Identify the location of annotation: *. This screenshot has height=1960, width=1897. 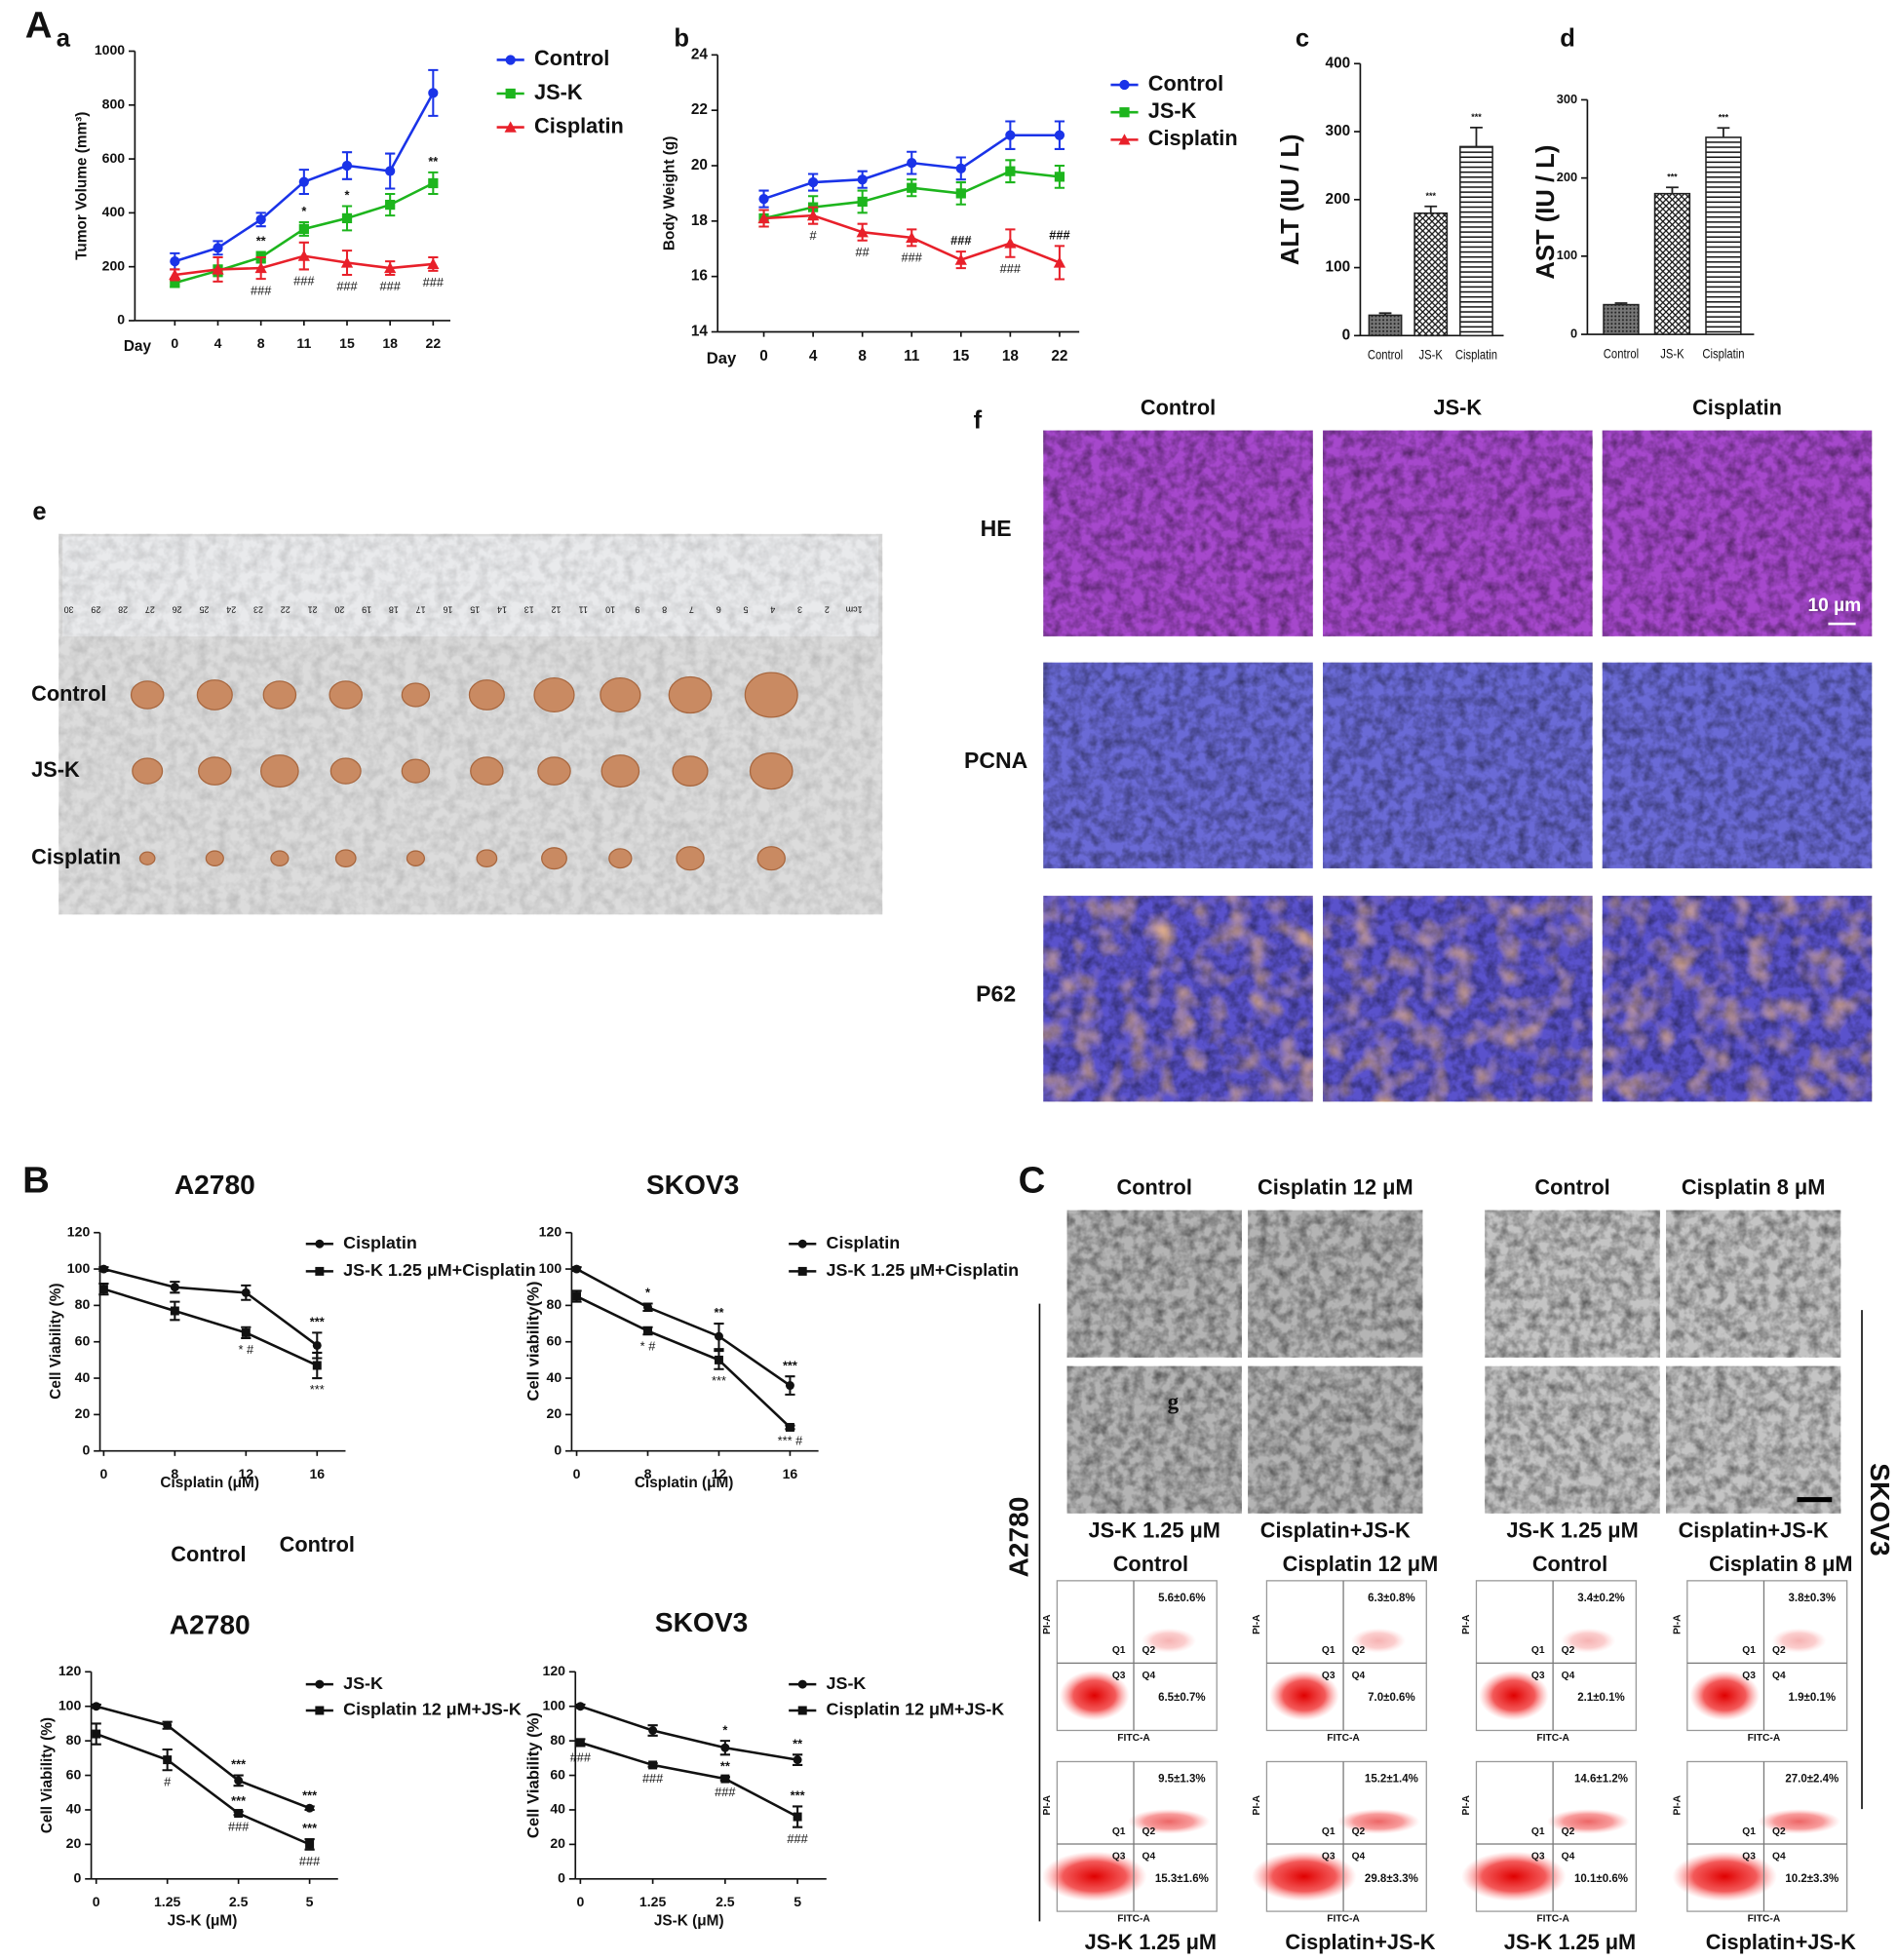
(648, 1293).